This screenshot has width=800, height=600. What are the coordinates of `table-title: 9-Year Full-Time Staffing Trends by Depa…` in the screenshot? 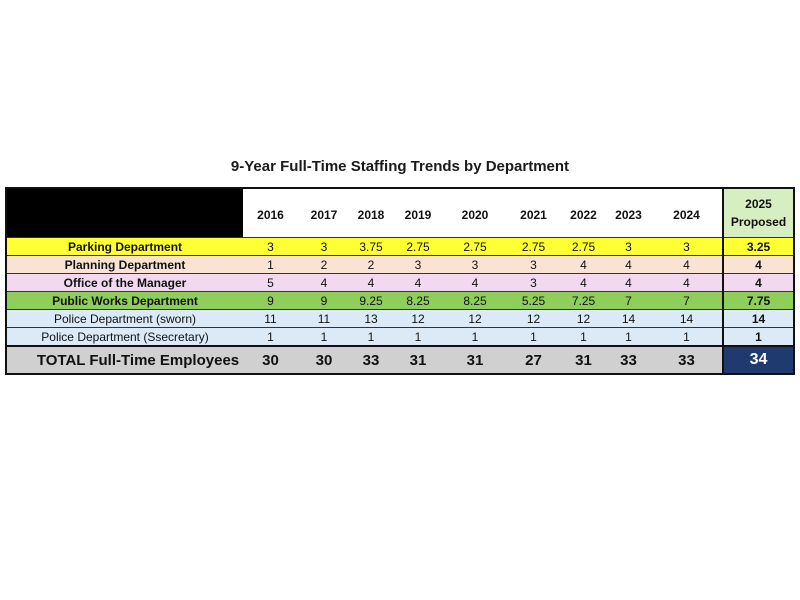 It's located at (400, 166).